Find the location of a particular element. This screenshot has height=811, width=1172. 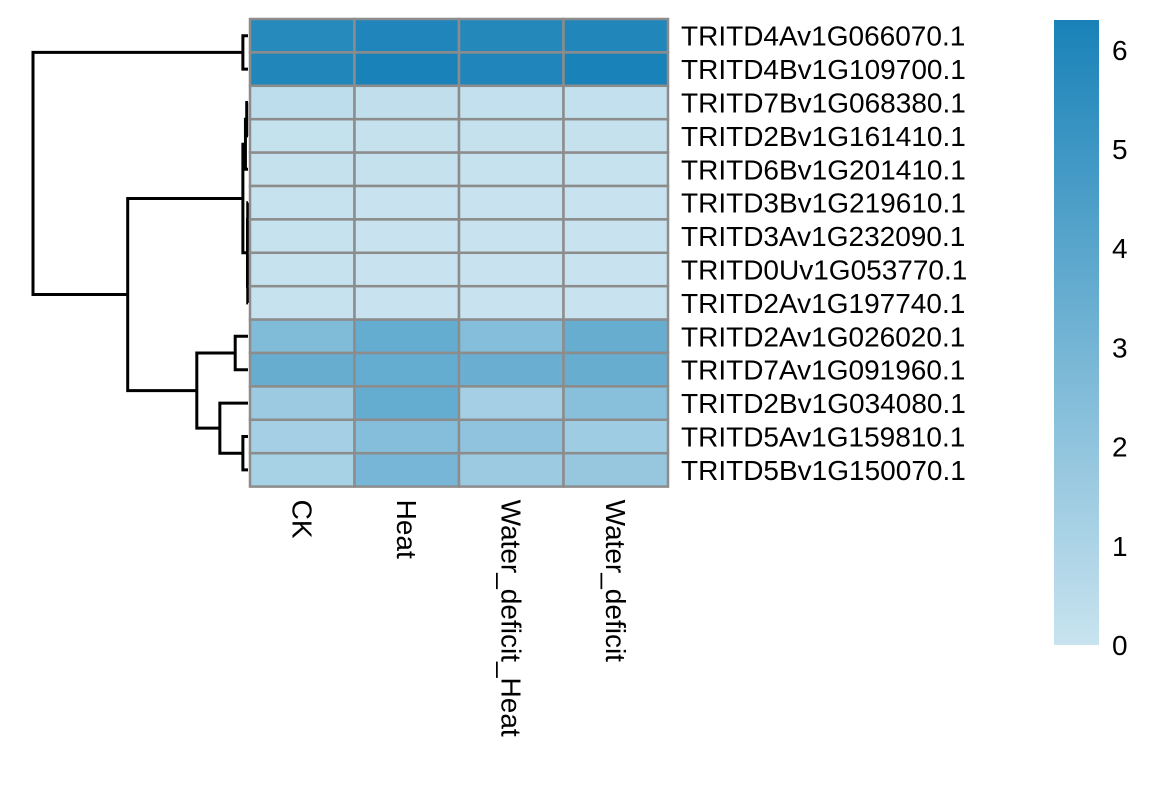

column-labels: CK Heat Water_deficit_Heat Water_deficit is located at coordinates (458, 618).